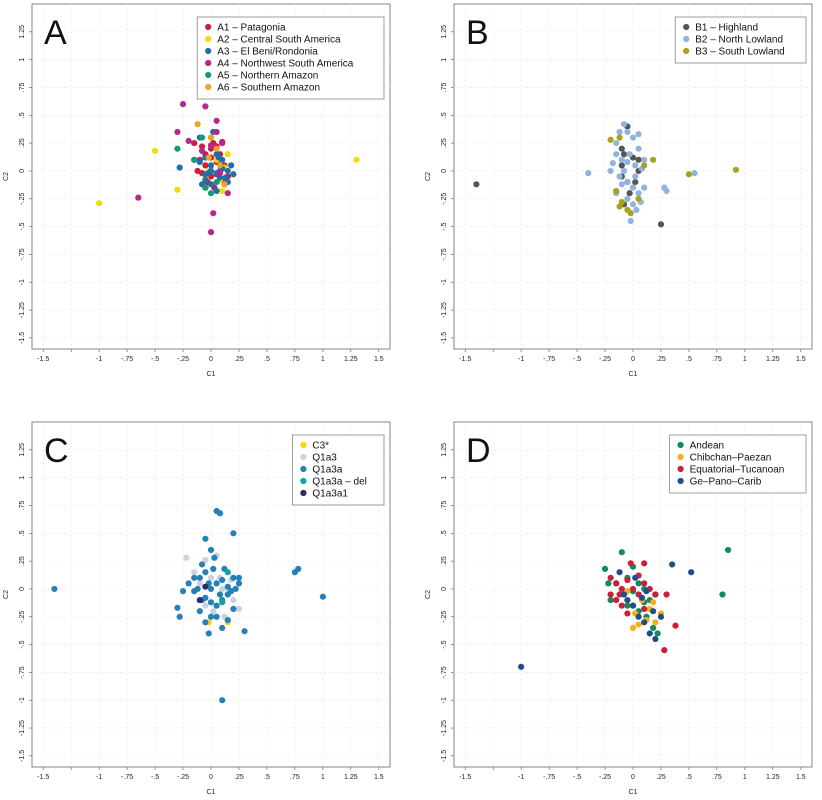  Describe the element at coordinates (521, 359) in the screenshot. I see `x-tick-label: -1` at that location.